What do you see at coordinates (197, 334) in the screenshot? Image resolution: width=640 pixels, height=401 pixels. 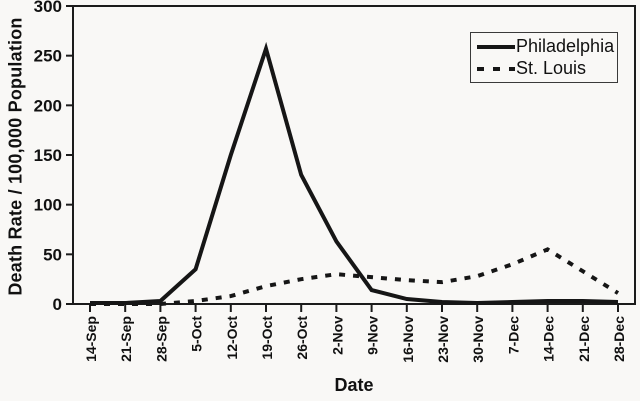 I see `x-tick-label: 5-Oct` at bounding box center [197, 334].